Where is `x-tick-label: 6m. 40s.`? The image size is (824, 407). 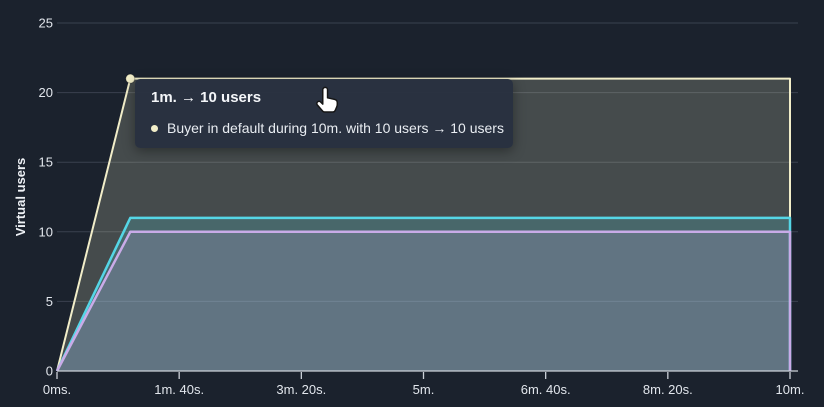 x-tick-label: 6m. 40s. is located at coordinates (546, 389).